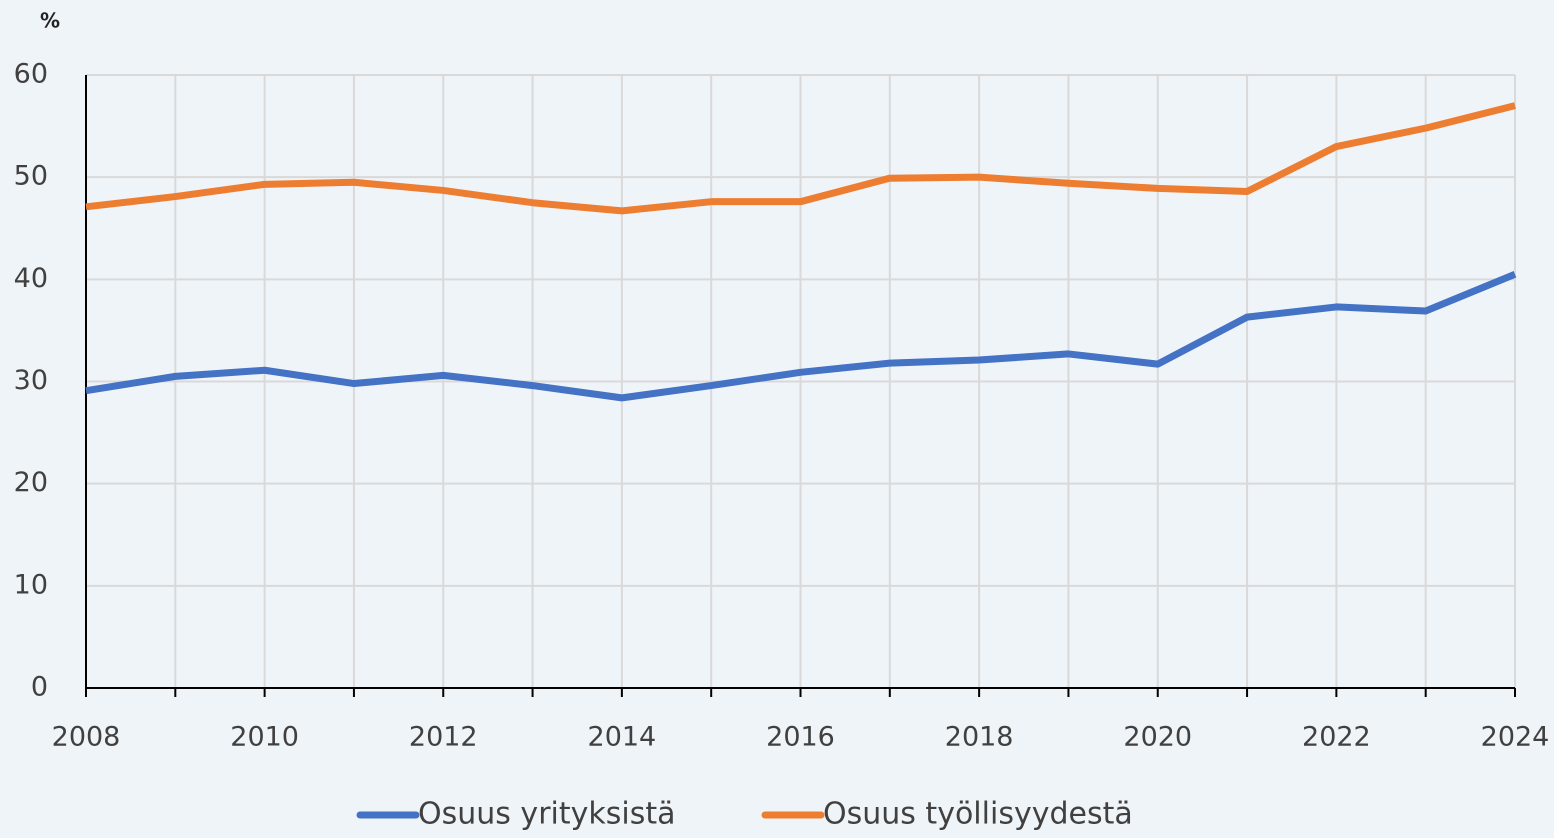  I want to click on legend-label: Osuus työllisyydestä, so click(978, 814).